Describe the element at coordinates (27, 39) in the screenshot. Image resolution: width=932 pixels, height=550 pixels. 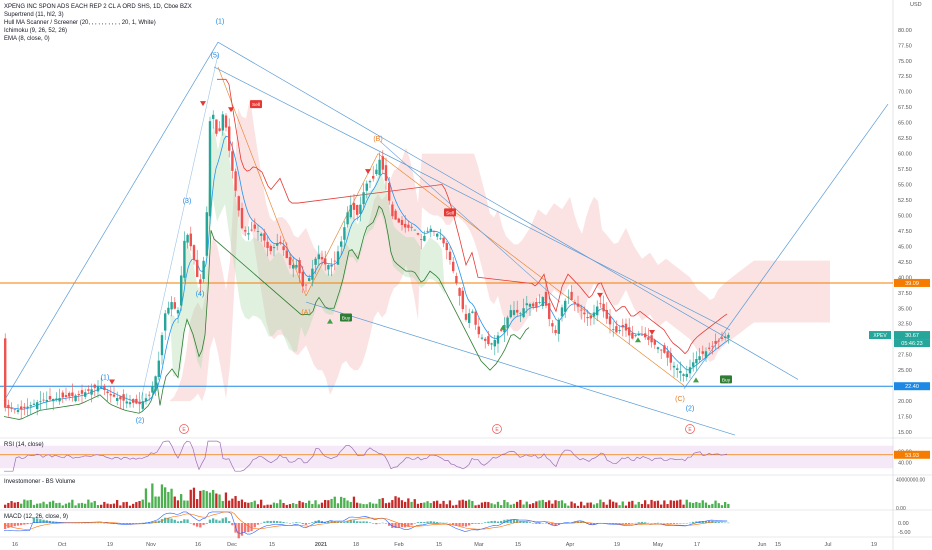
I see `indicator-ema: EMA (8, close, 0)` at that location.